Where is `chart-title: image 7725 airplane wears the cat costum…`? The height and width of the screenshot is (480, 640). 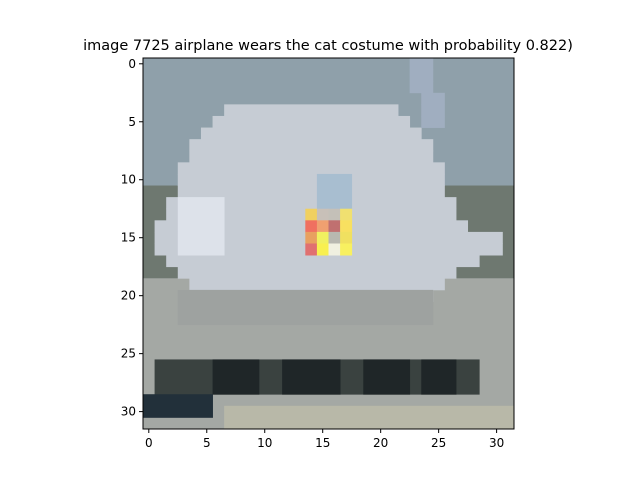 chart-title: image 7725 airplane wears the cat costum… is located at coordinates (328, 46).